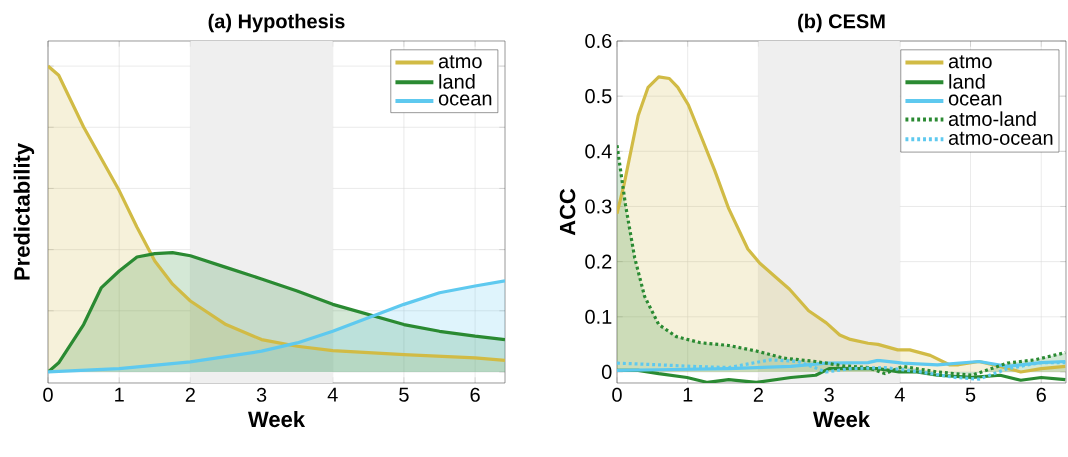 This screenshot has height=457, width=1068. Describe the element at coordinates (598, 261) in the screenshot. I see `y-tick-label: 0.2` at that location.